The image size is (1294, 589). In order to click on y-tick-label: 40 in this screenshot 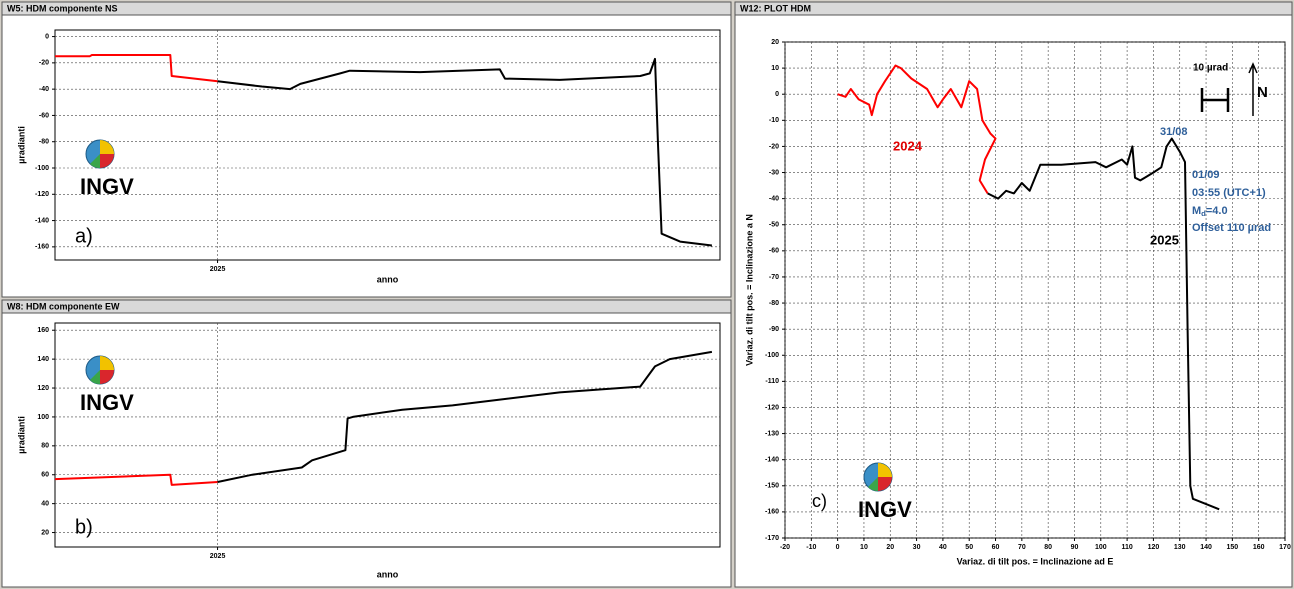, I will do `click(45, 503)`.